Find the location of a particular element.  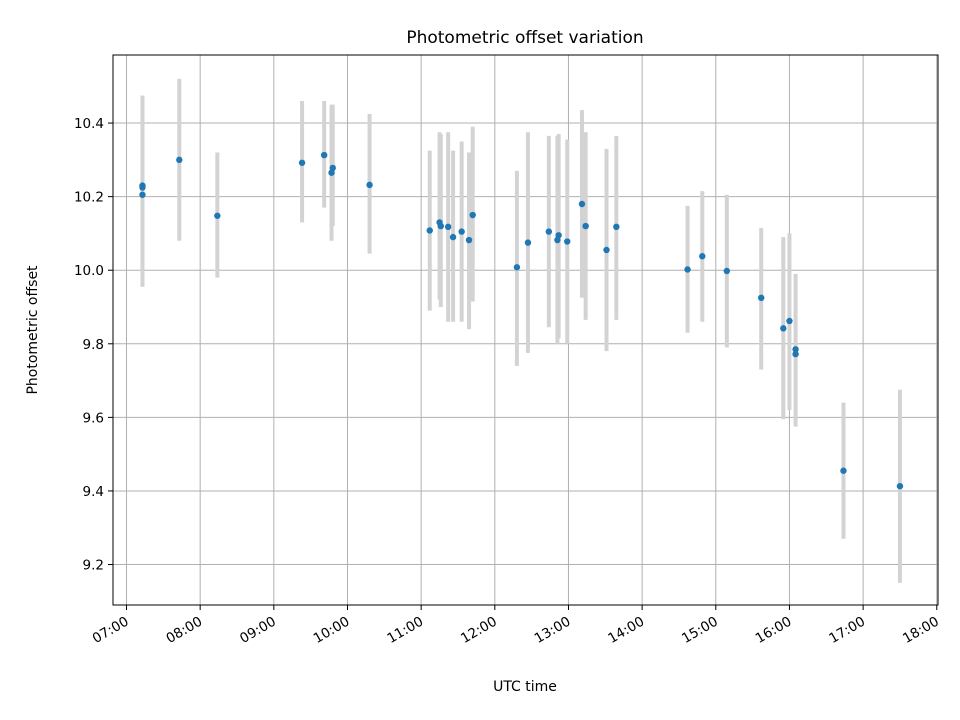

x-tick-label: 07:00 is located at coordinates (111, 630).